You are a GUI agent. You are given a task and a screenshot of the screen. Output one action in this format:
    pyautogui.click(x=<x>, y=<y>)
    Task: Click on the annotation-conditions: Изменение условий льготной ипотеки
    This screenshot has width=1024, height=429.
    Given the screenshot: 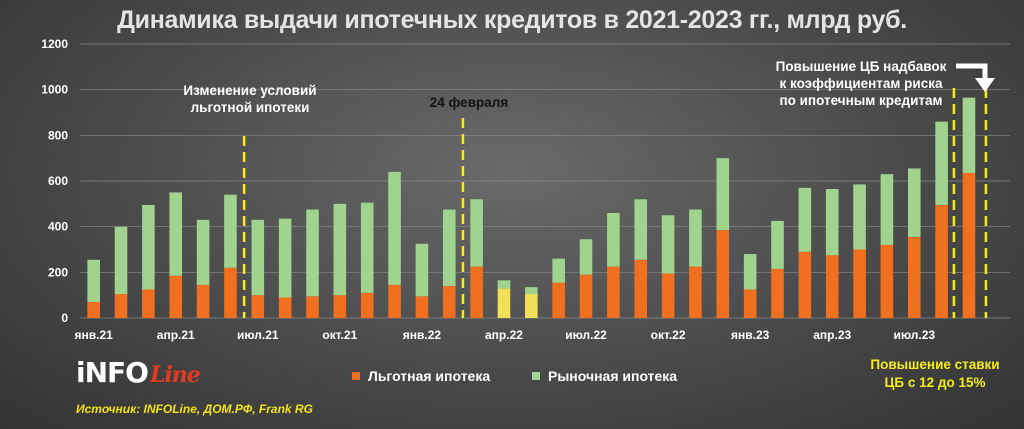 What is the action you would take?
    pyautogui.click(x=250, y=99)
    